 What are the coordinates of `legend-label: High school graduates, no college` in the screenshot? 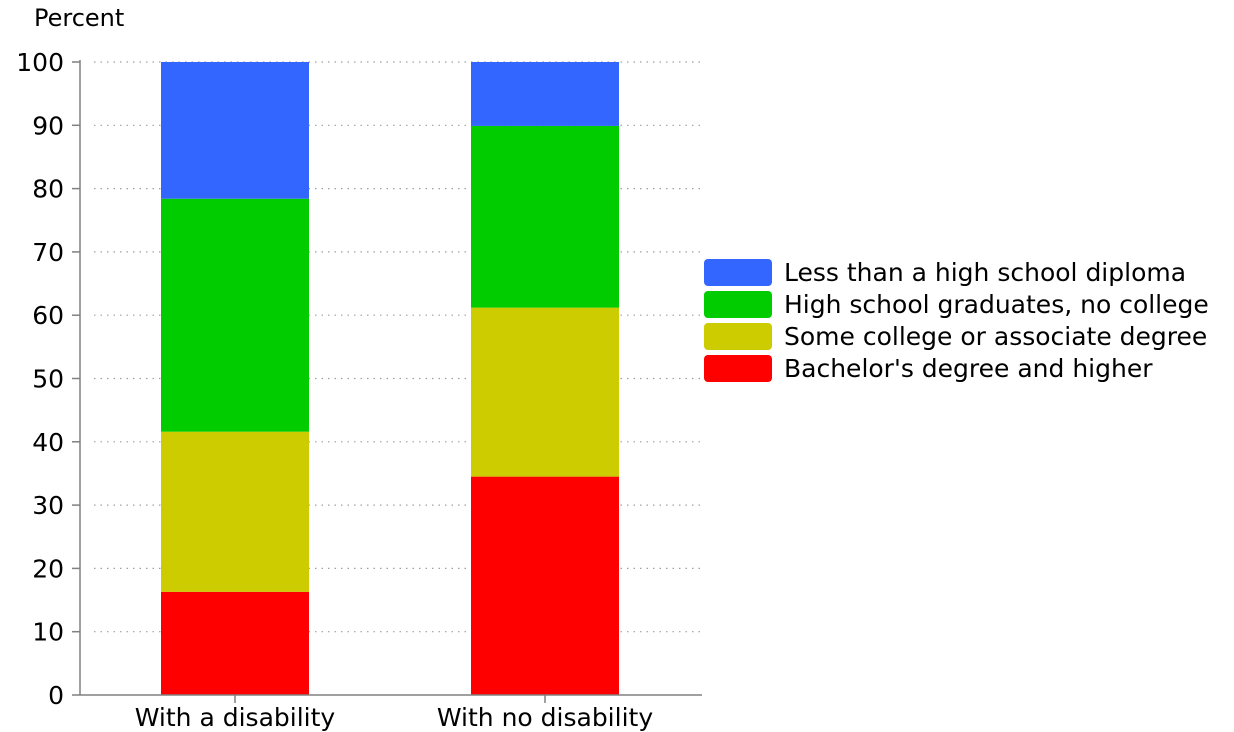 It's located at (996, 304).